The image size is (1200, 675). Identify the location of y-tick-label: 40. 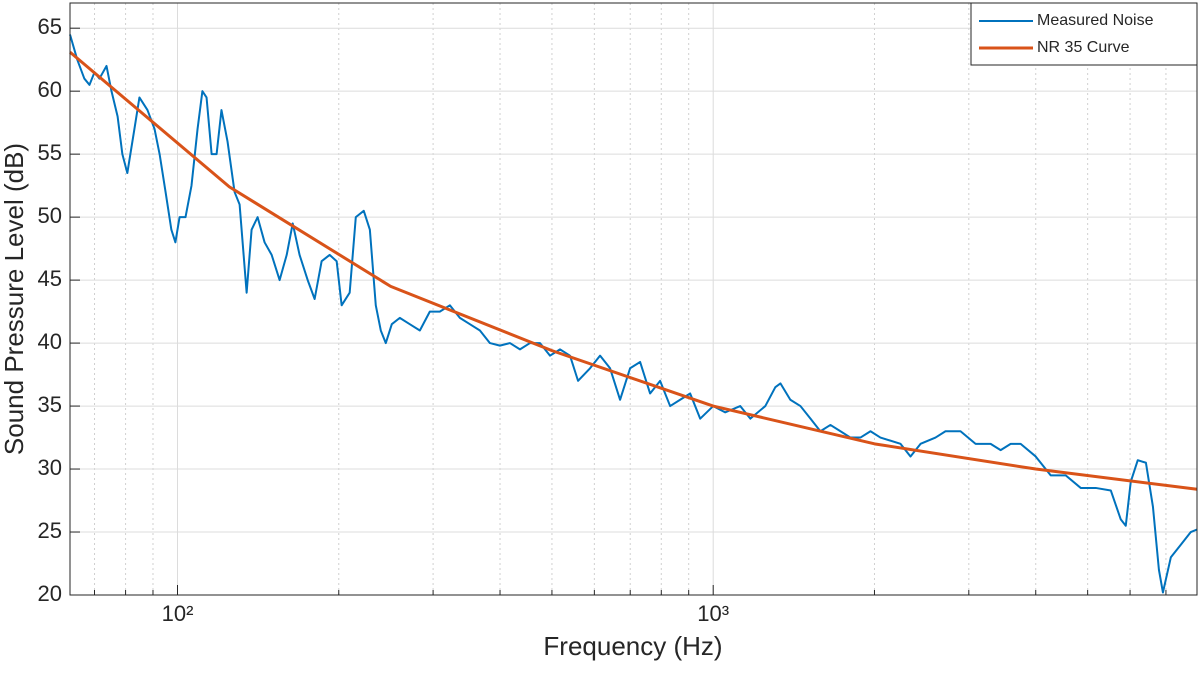
(50, 341).